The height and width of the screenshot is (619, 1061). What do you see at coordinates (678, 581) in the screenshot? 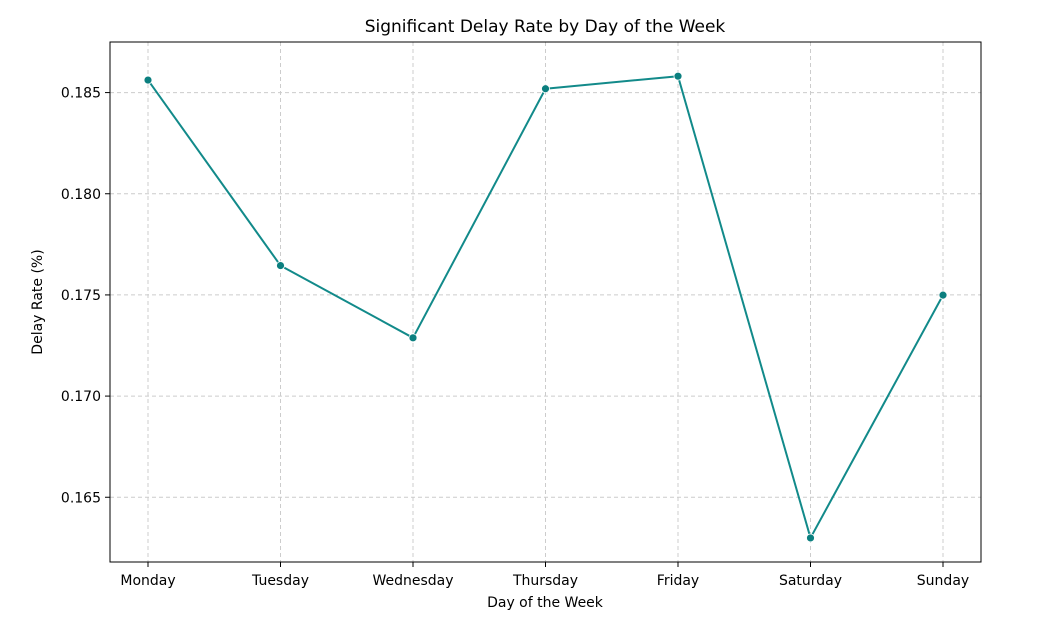
I see `x-tick-label: Friday` at bounding box center [678, 581].